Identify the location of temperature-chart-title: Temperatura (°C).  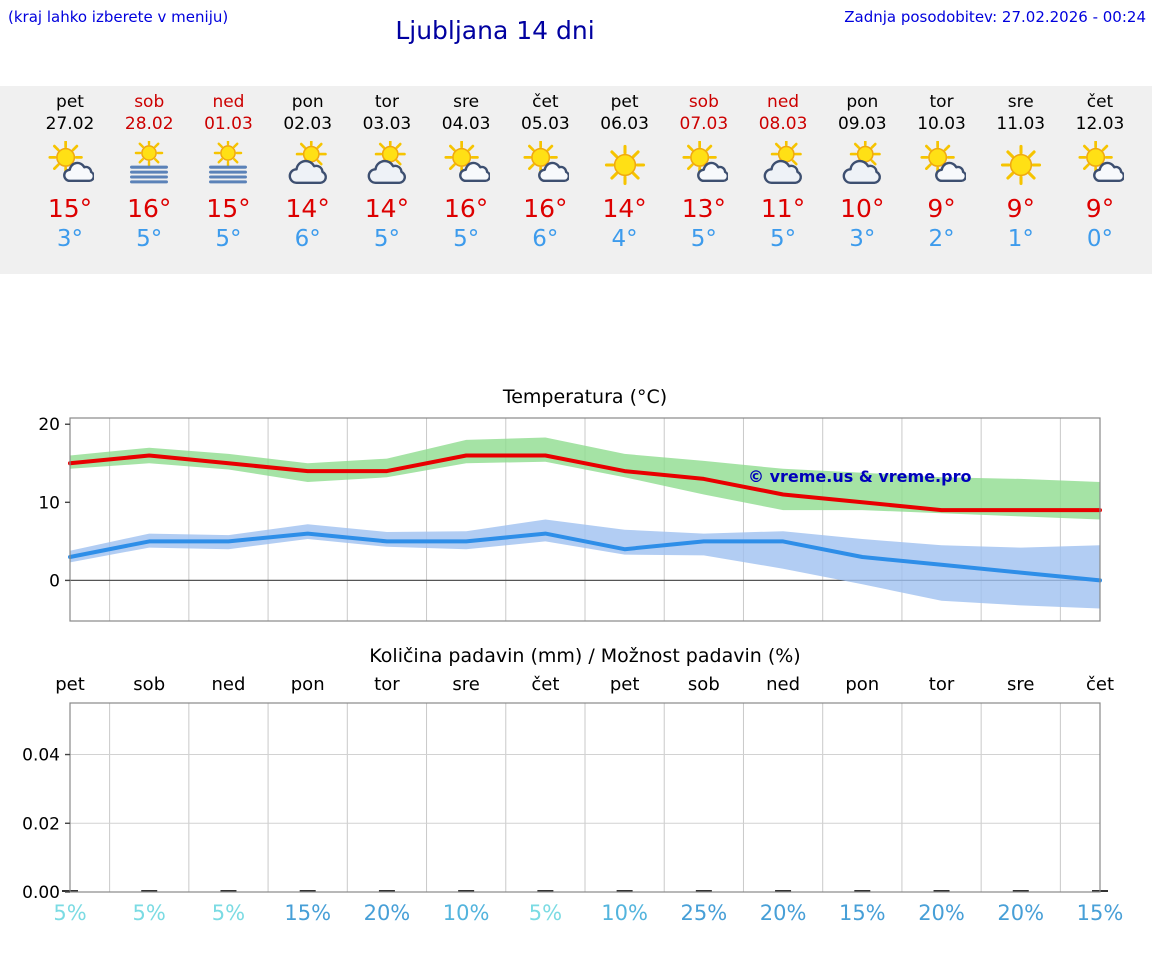
(585, 397).